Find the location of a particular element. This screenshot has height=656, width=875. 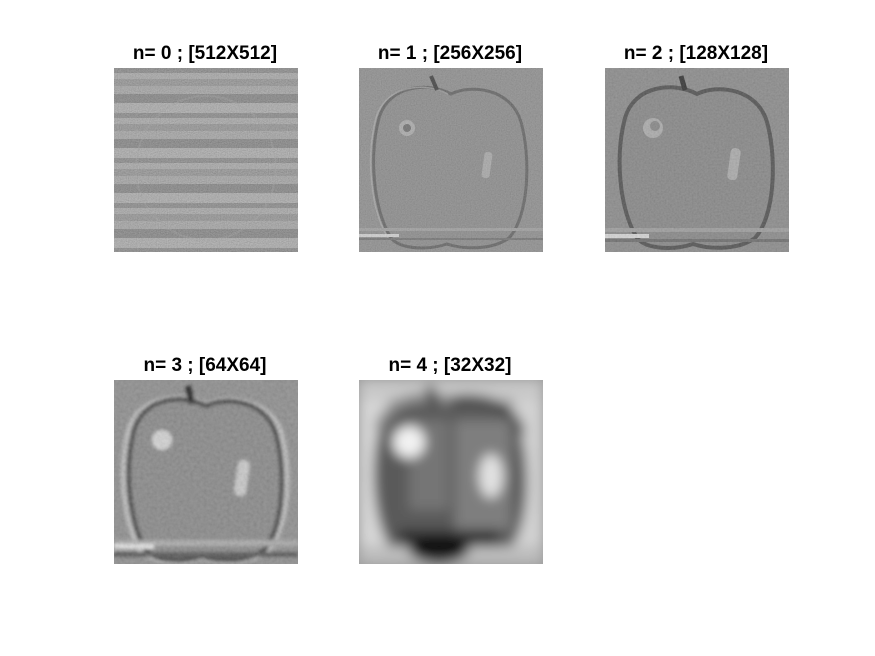

panel-title: n= 1 ; [256X256] is located at coordinates (450, 53).